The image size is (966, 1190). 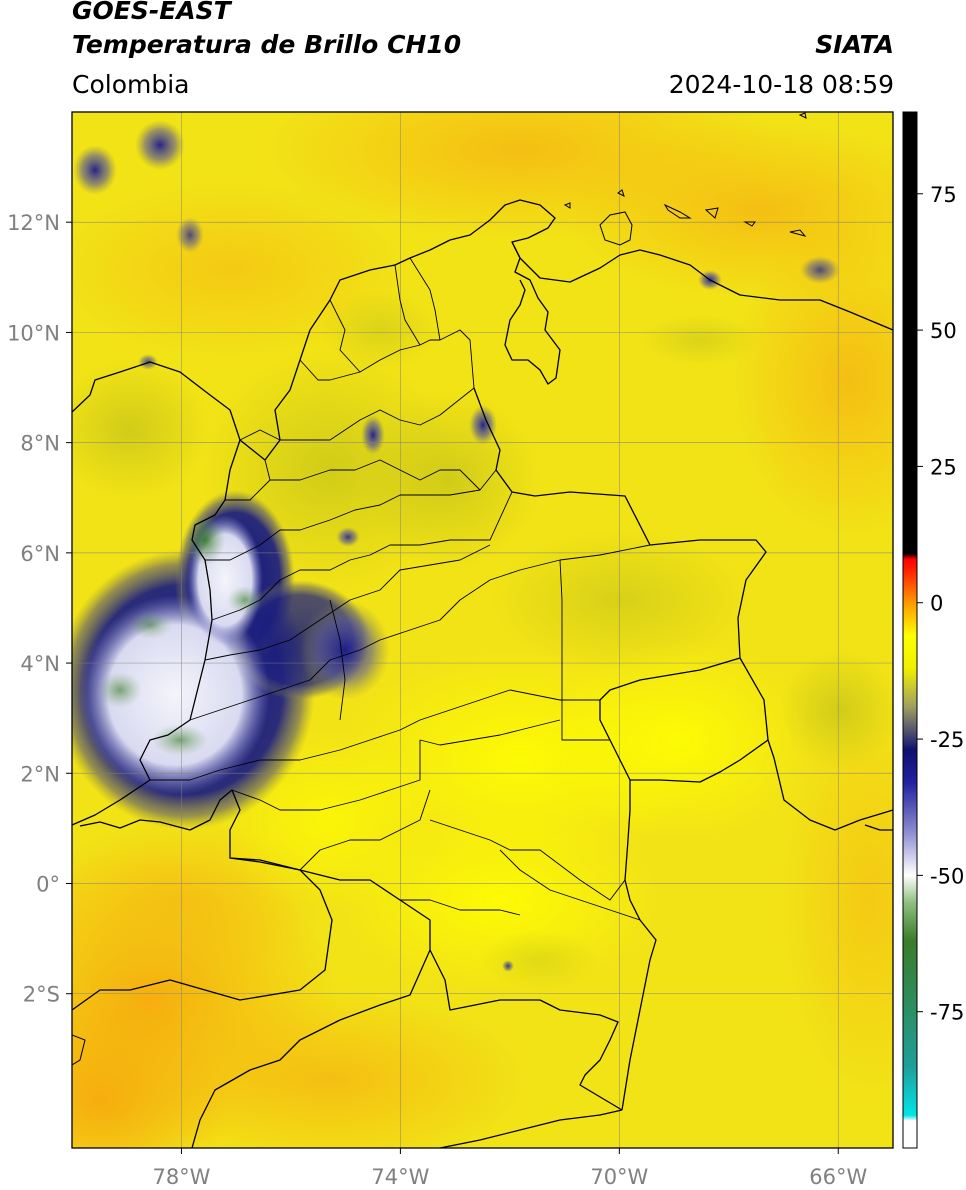 I want to click on colombia-brazil-border, so click(x=670, y=884).